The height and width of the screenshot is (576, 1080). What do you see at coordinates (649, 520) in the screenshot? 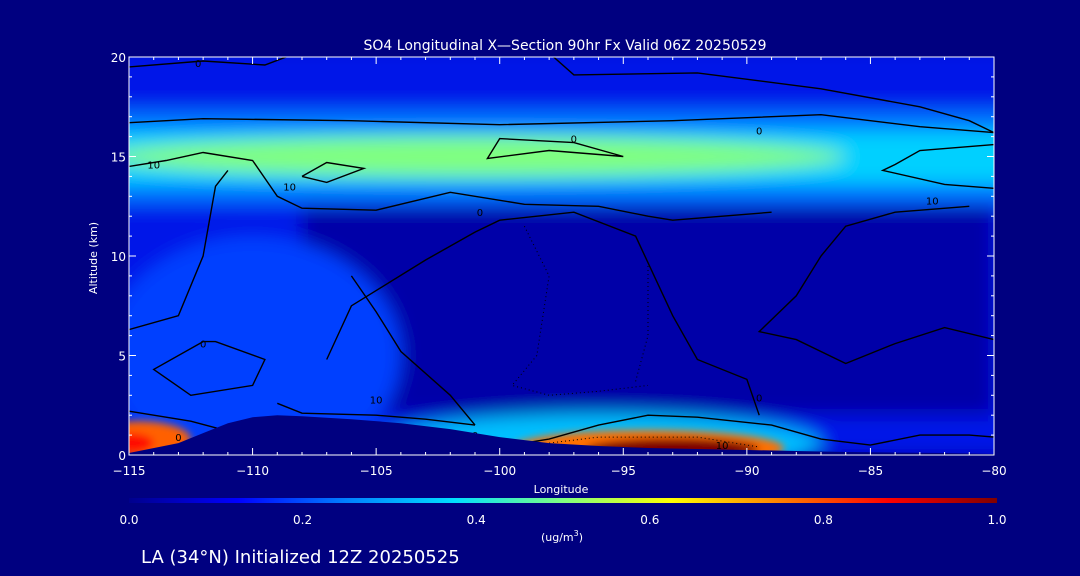
I see `colorbar-tick-label: 0.6` at bounding box center [649, 520].